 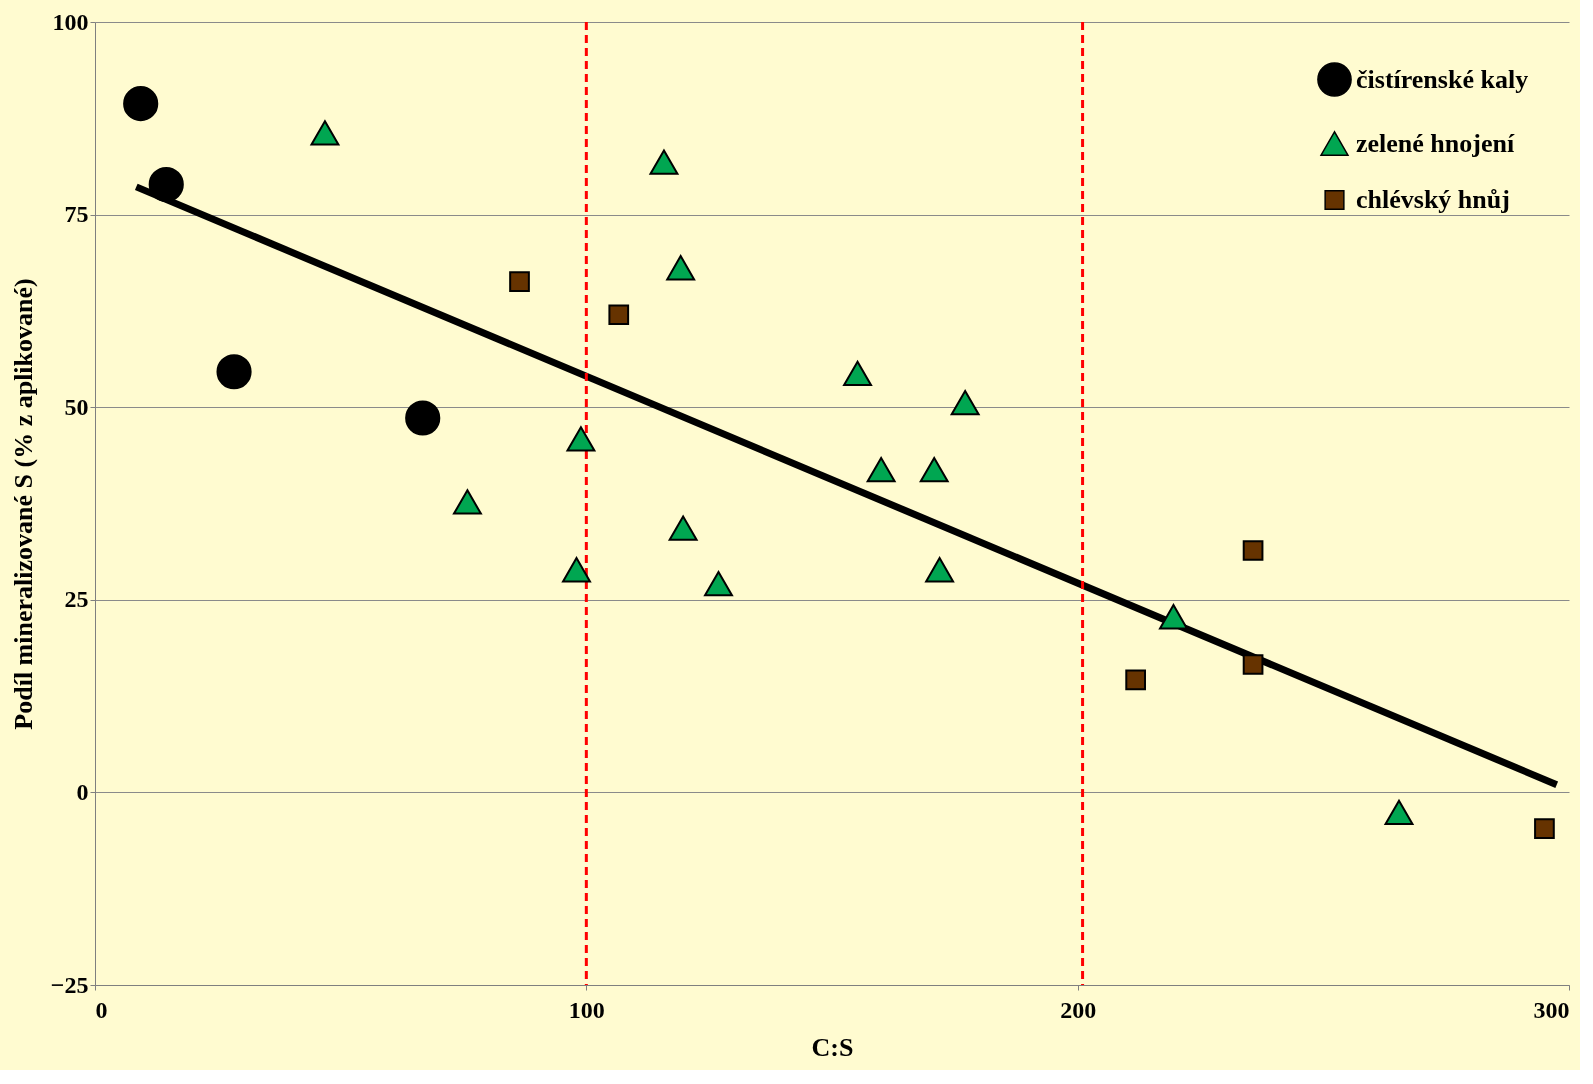 What do you see at coordinates (1442, 79) in the screenshot?
I see `legend-label: čistírenské kaly` at bounding box center [1442, 79].